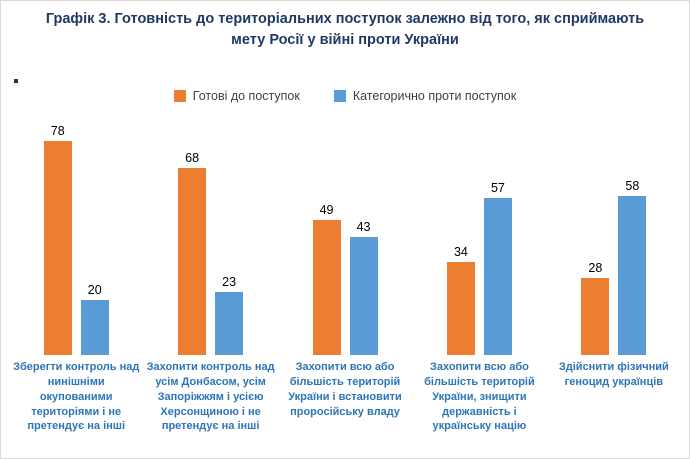 The width and height of the screenshot is (690, 459). Describe the element at coordinates (246, 96) in the screenshot. I see `legend-label: Готові до поступок` at that location.